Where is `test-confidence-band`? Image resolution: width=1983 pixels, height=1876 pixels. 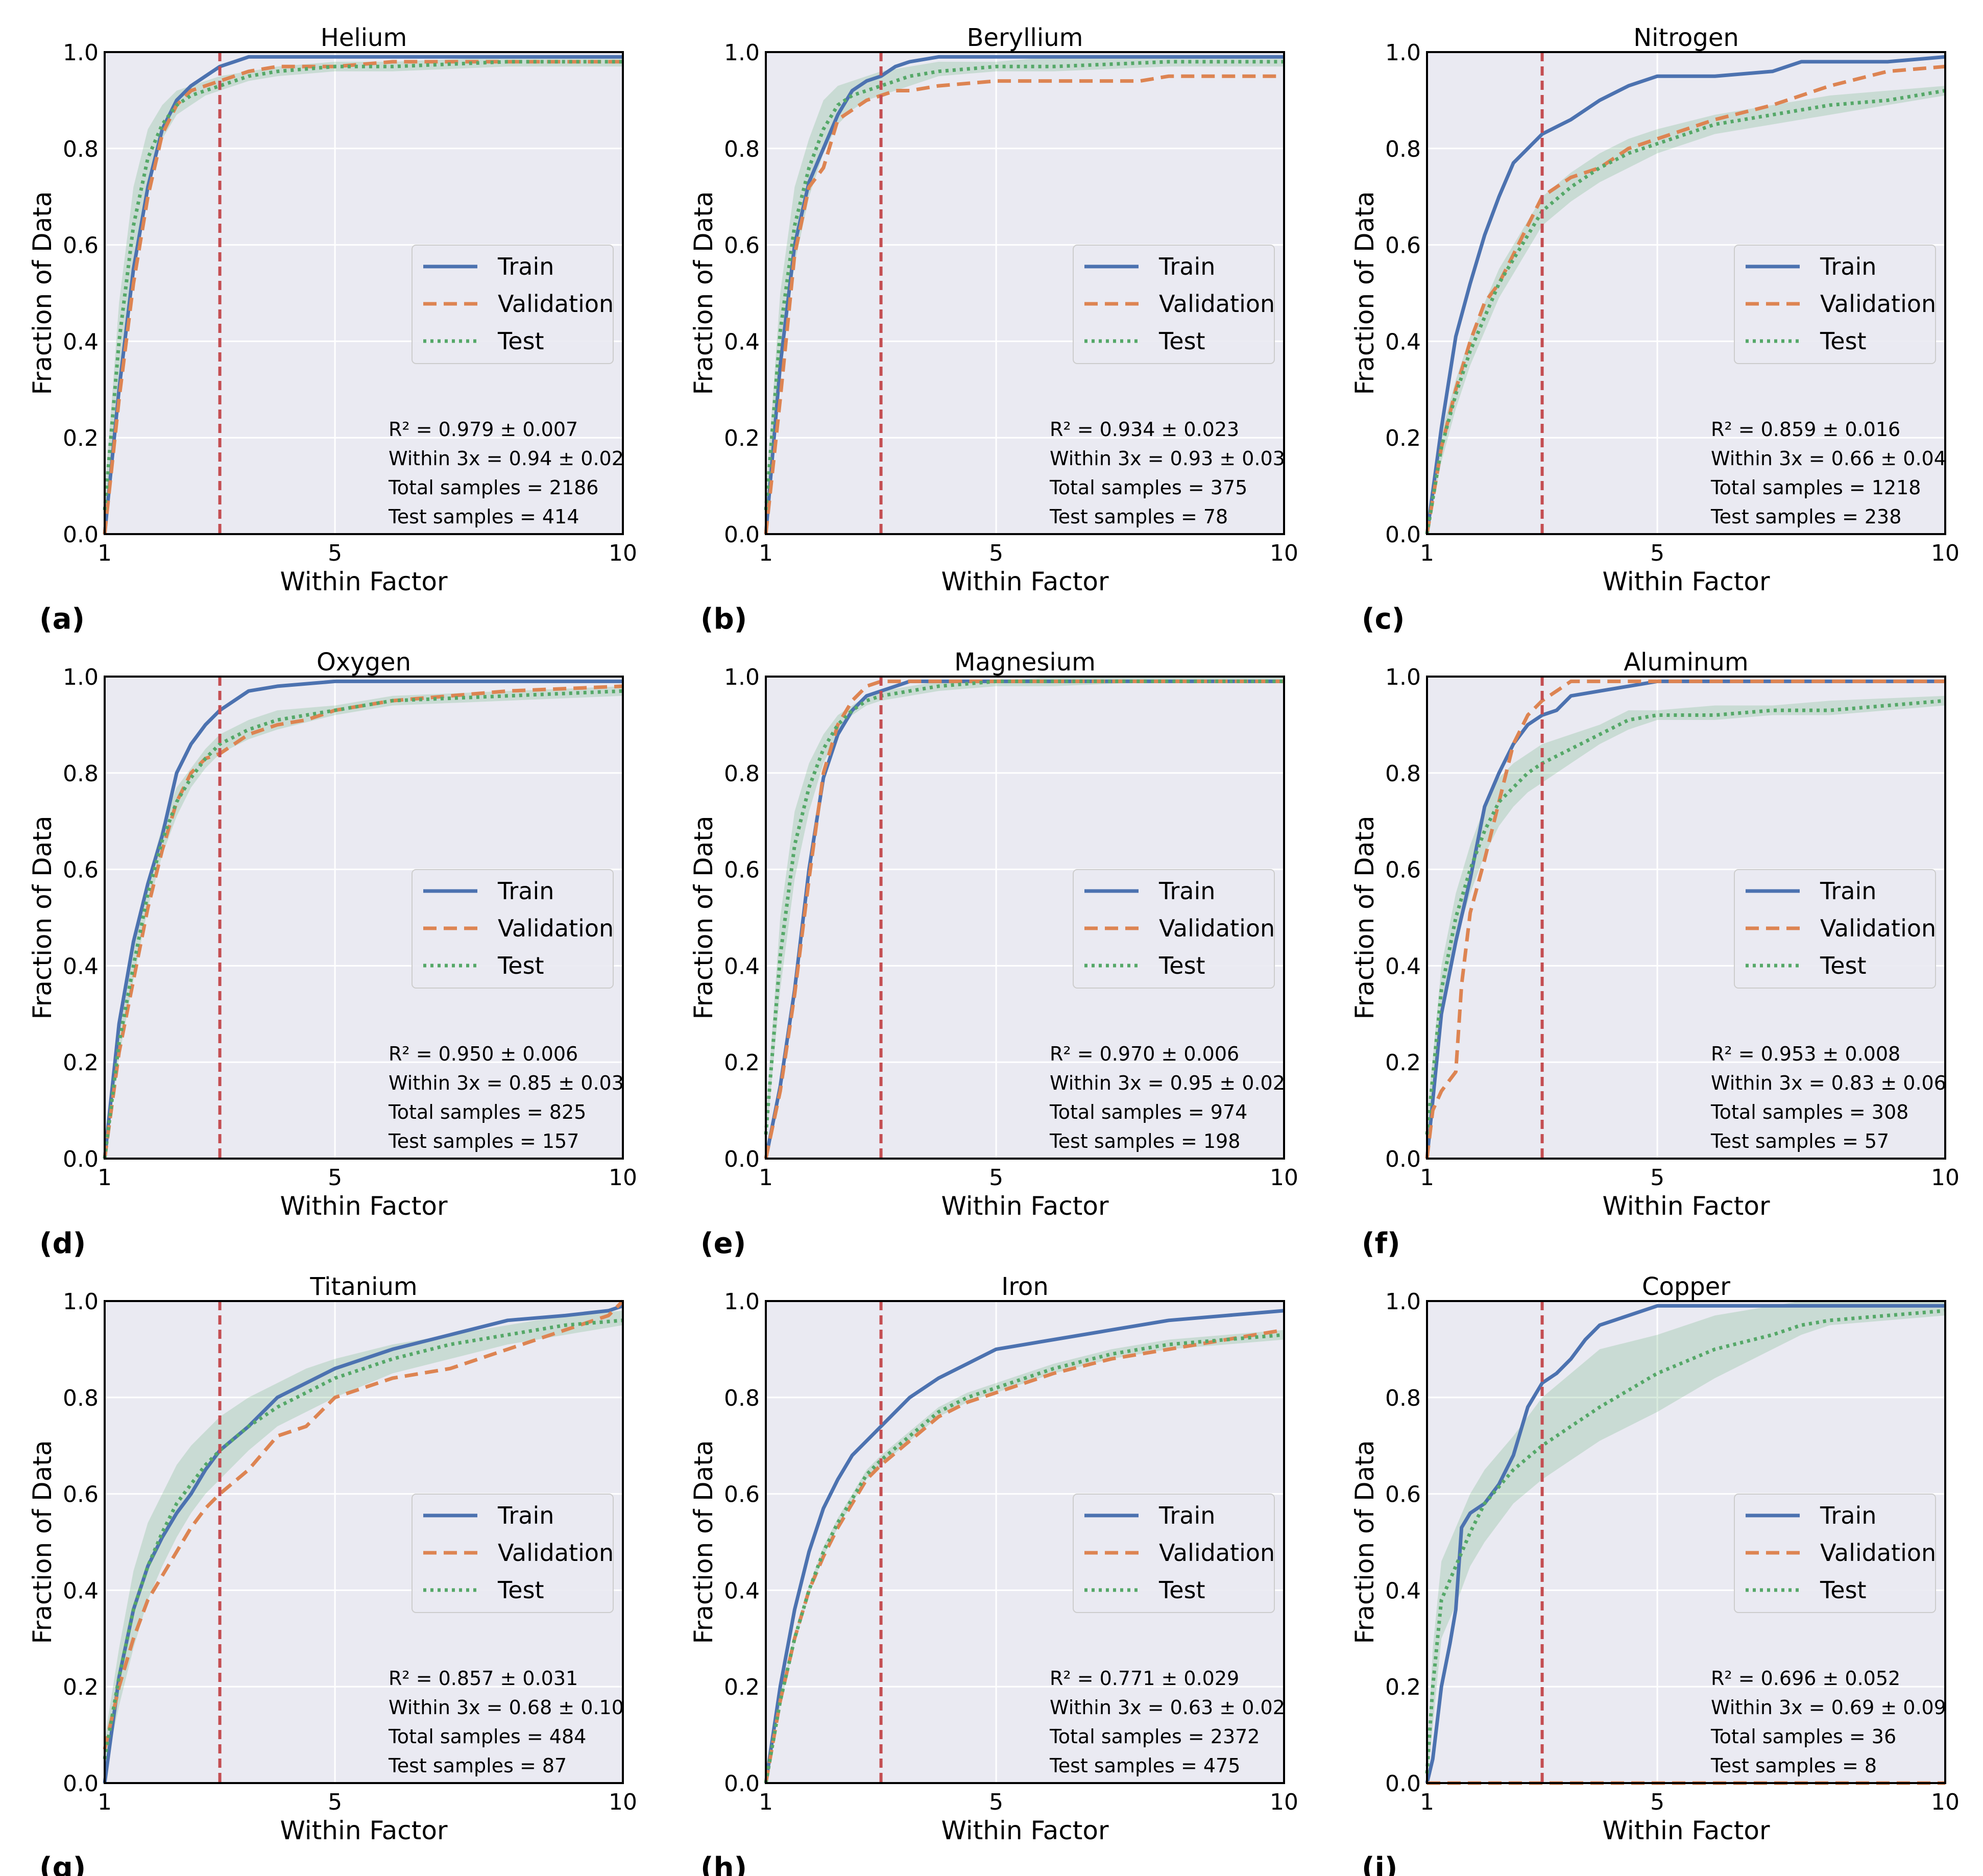 test-confidence-band is located at coordinates (1686, 1542).